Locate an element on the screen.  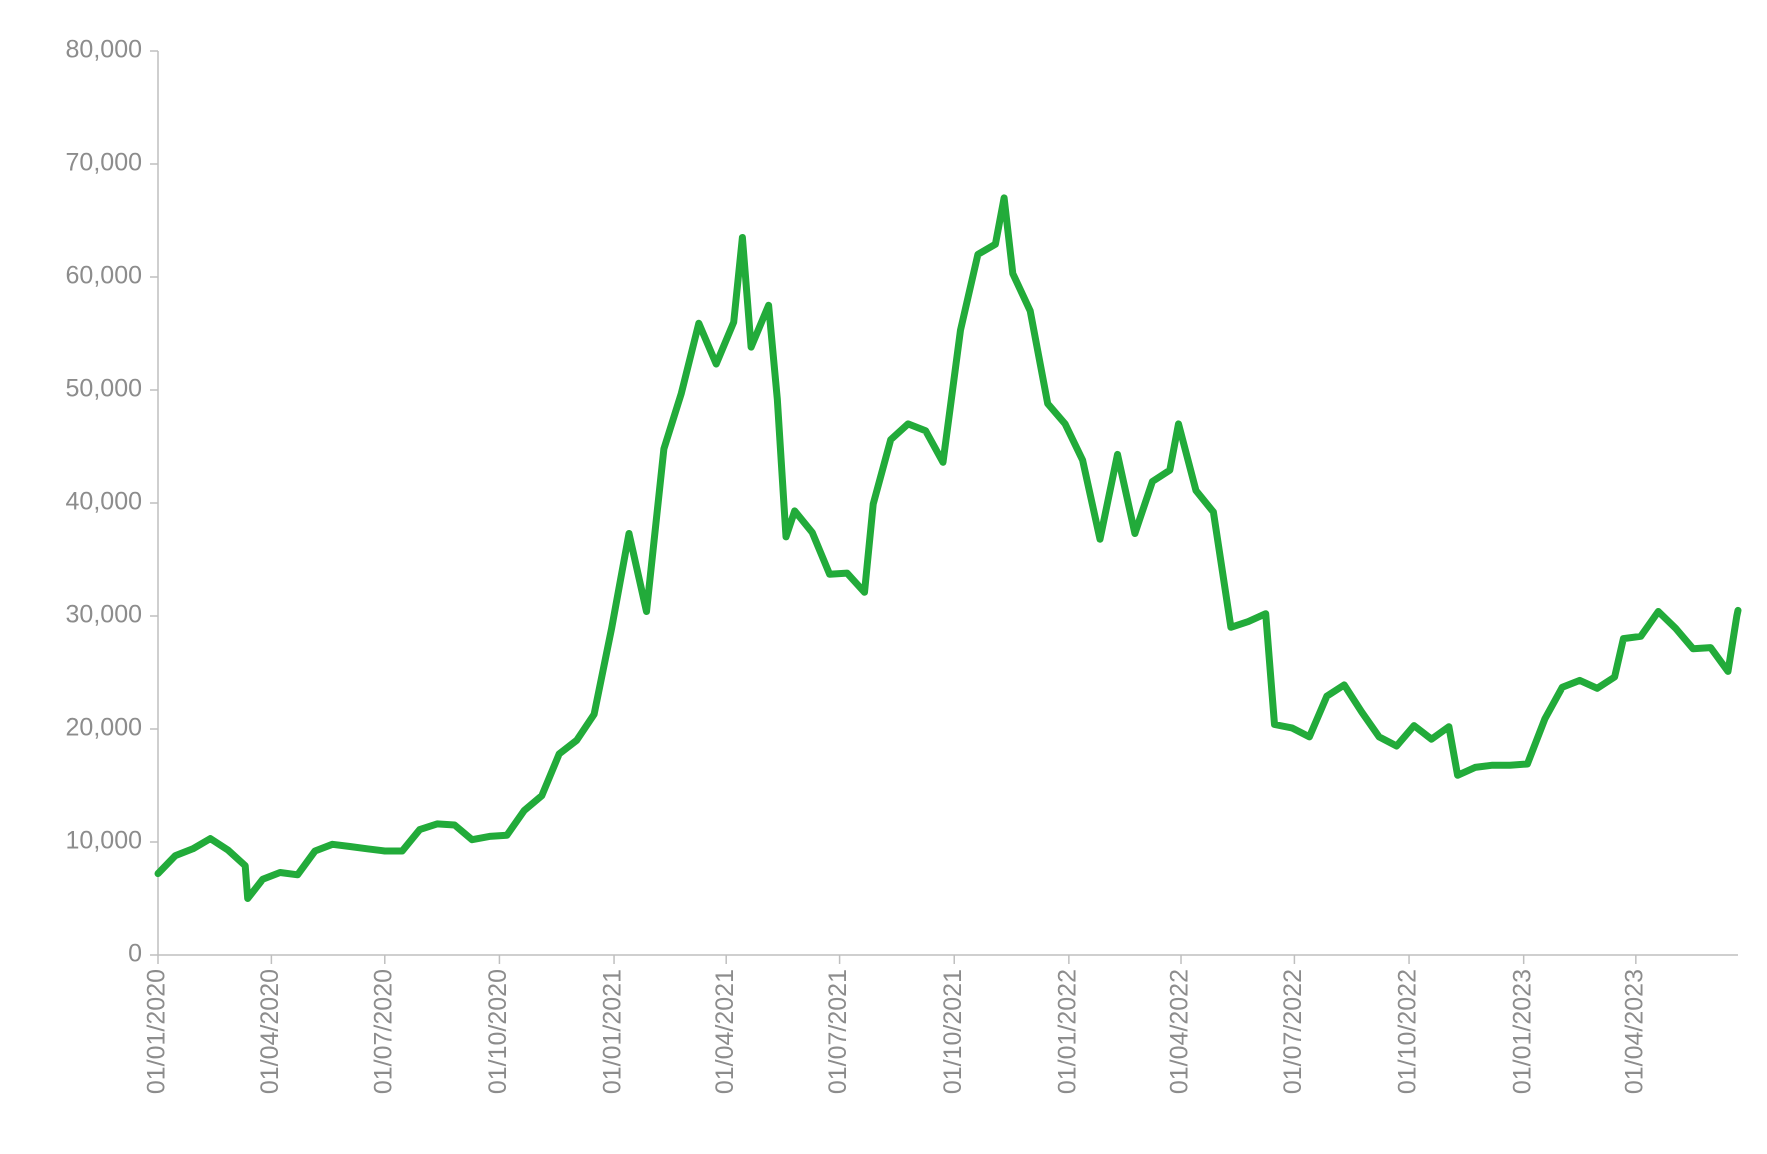
x-tick-label: 01/07/2020 is located at coordinates (383, 1031).